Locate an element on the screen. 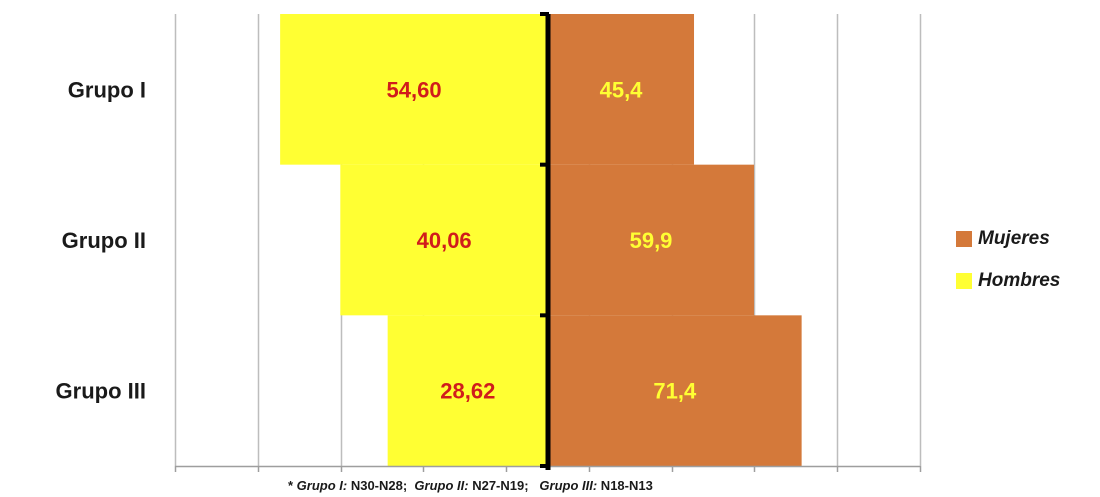 Image resolution: width=1100 pixels, height=497 pixels. footnote-g1-label: Grupo I: is located at coordinates (322, 485).